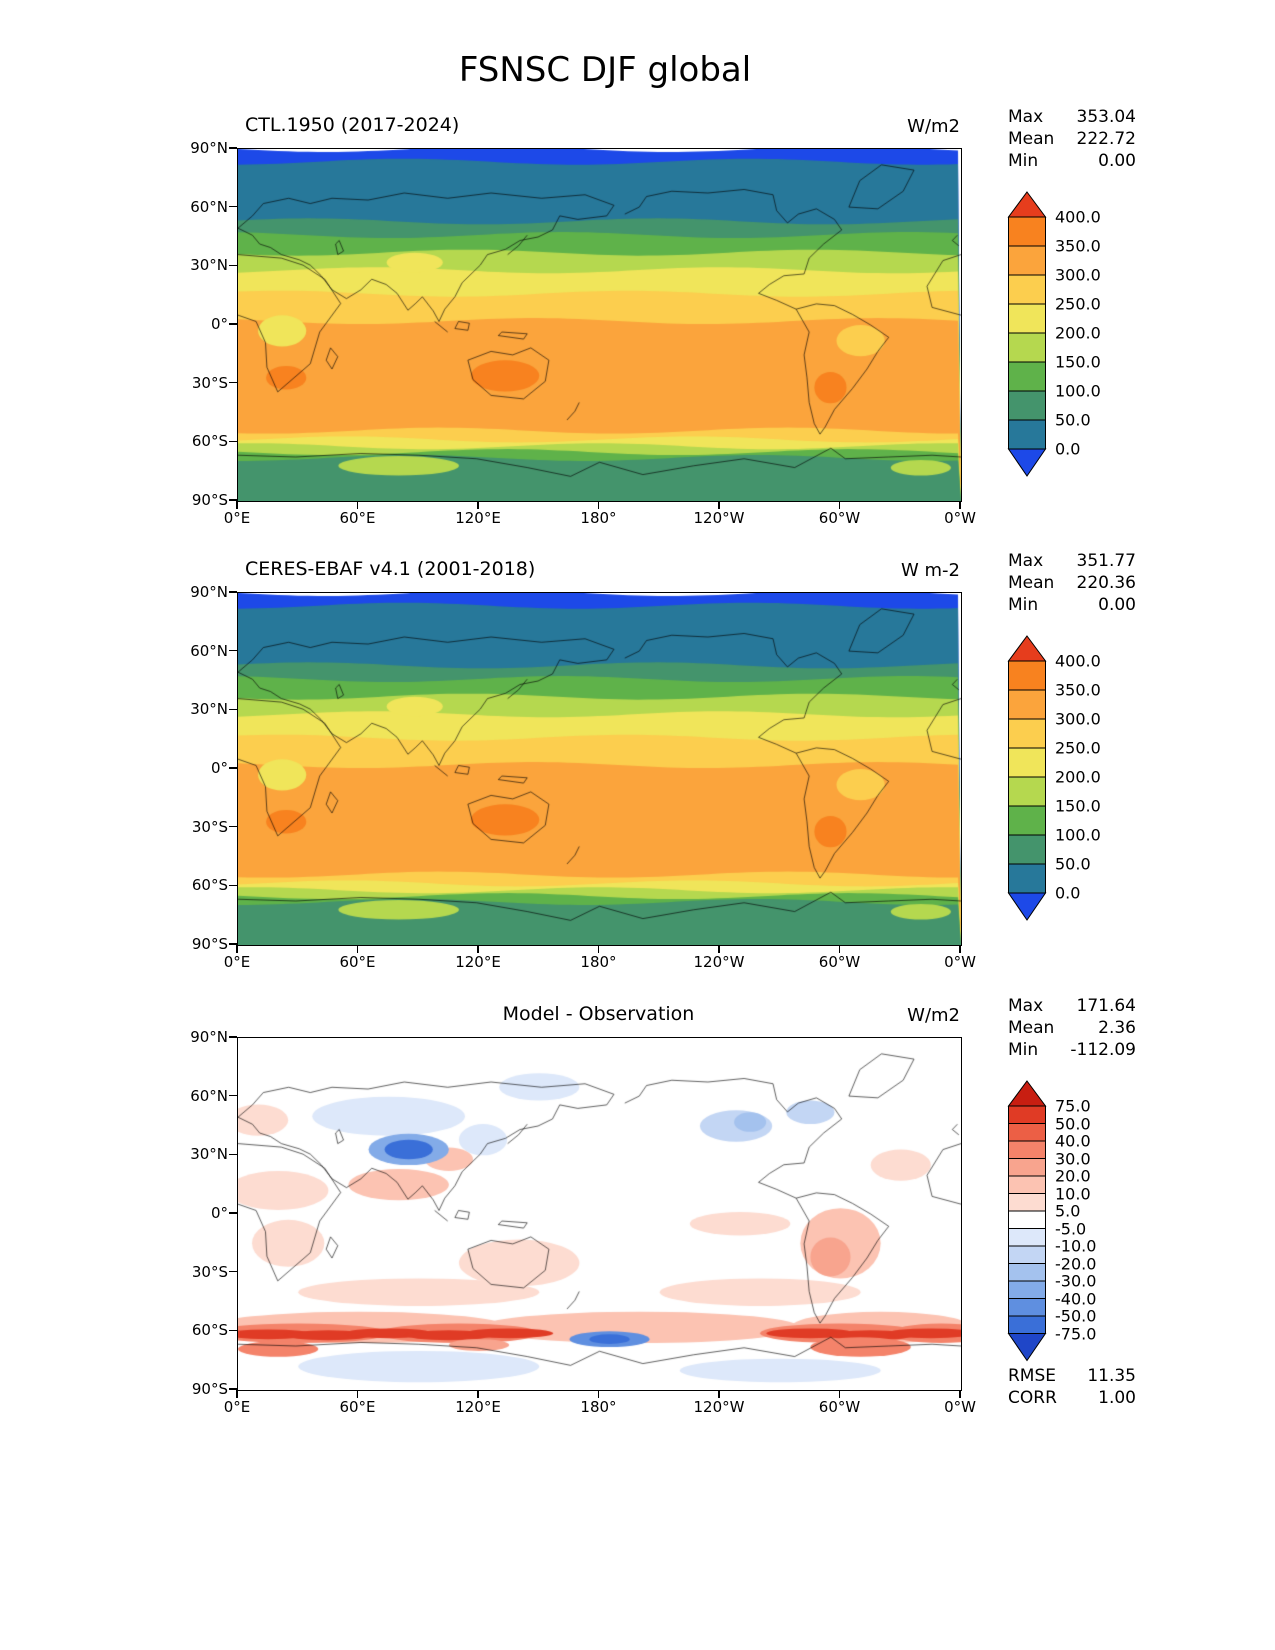  I want to click on panel-title: CTL.1950 (2017-2024), so click(352, 125).